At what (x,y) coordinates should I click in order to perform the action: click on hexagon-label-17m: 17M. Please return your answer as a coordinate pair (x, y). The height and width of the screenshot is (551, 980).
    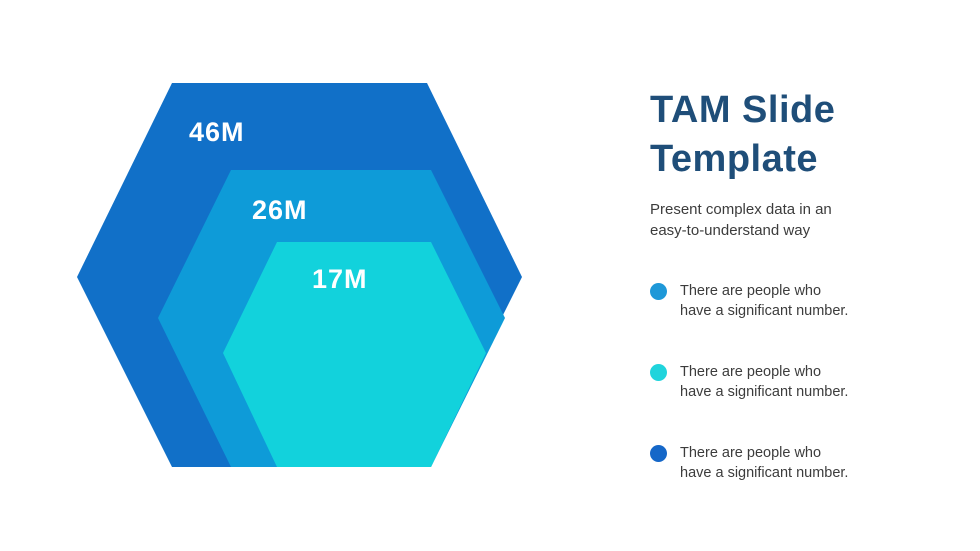
    Looking at the image, I should click on (340, 279).